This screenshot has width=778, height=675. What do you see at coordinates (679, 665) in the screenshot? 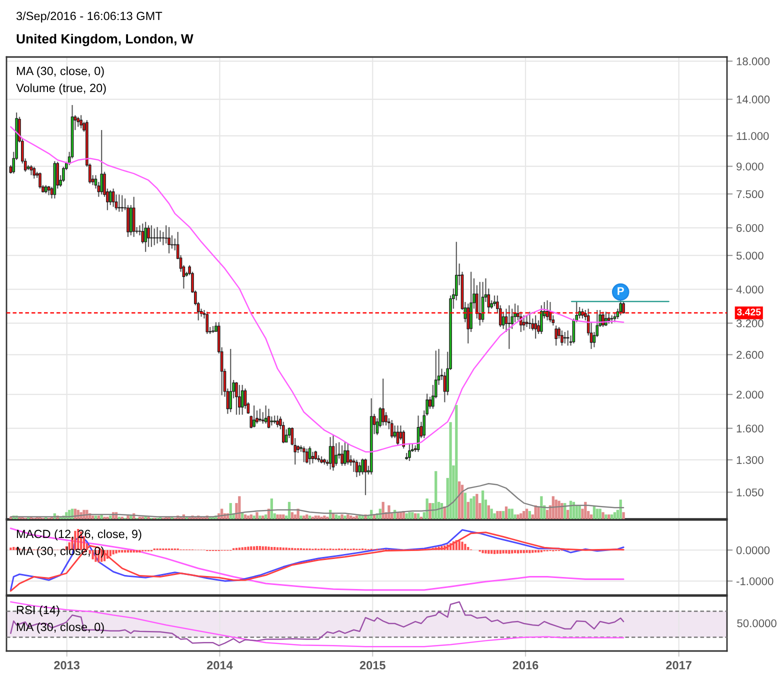
I see `x-tick-label: 2017` at bounding box center [679, 665].